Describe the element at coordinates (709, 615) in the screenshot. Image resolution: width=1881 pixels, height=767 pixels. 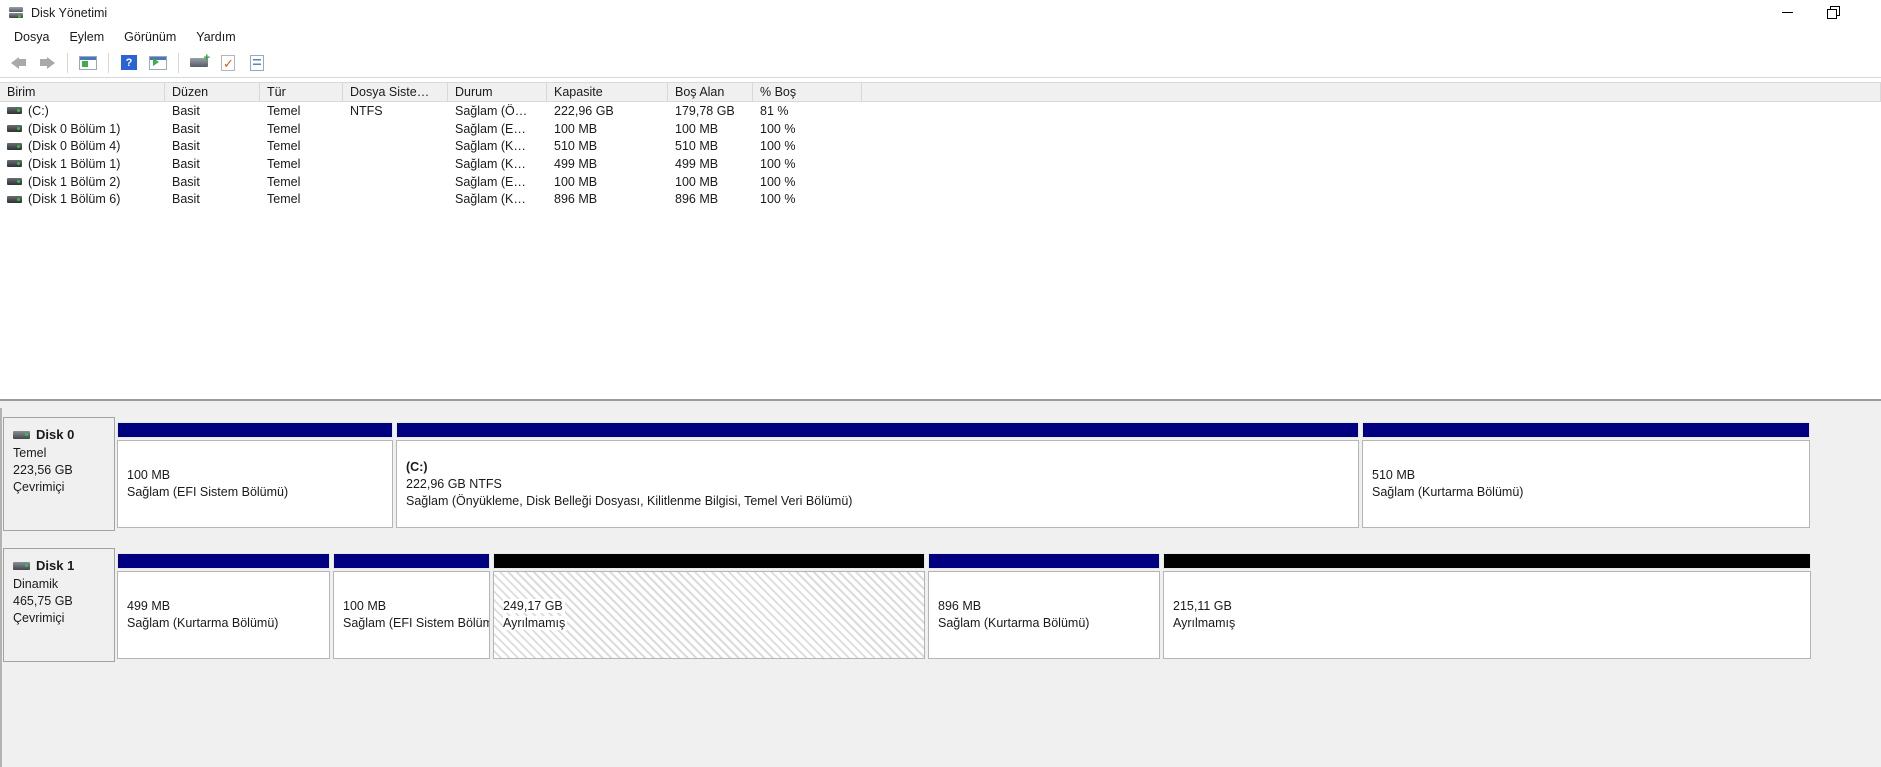
I see `partition-body: 249,17 GB Ayrılmamış` at that location.